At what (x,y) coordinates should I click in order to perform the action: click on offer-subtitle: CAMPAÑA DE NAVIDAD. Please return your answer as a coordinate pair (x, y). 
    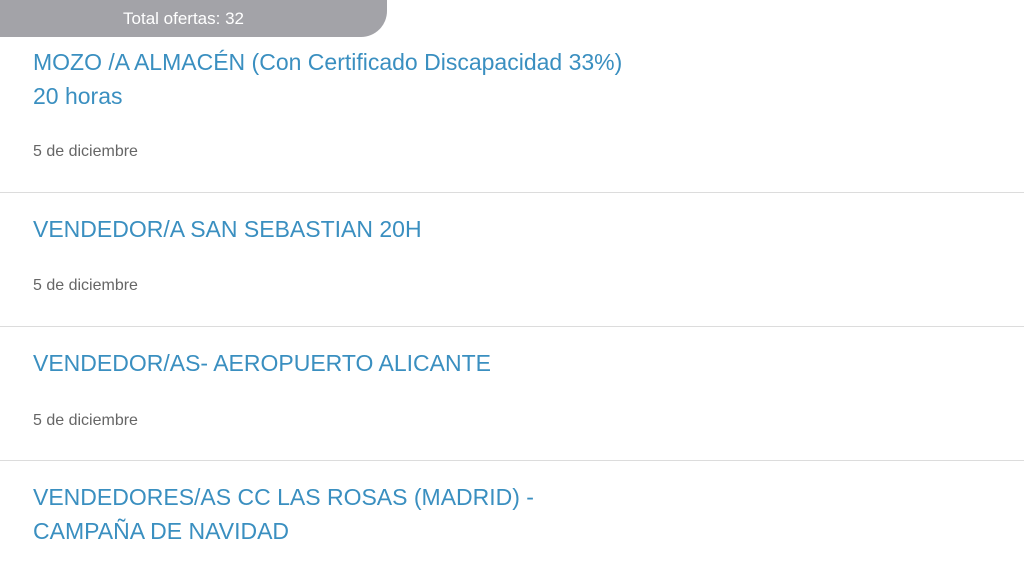
    Looking at the image, I should click on (161, 531).